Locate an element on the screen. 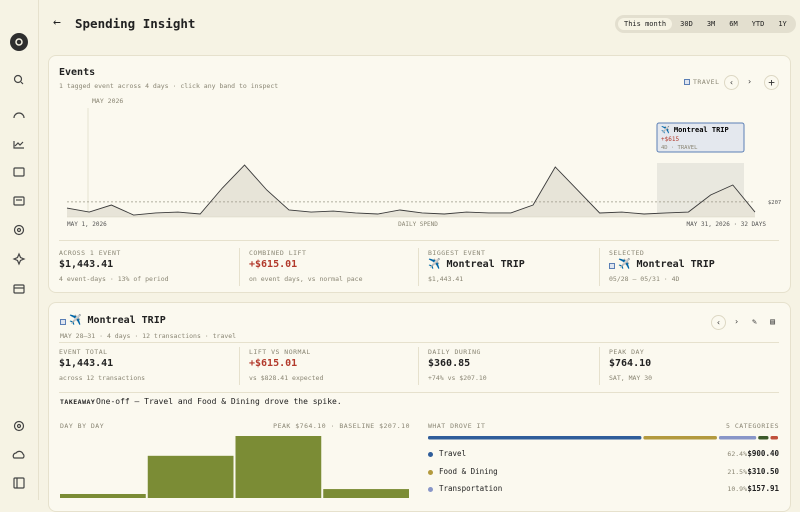 Image resolution: width=800 pixels, height=512 pixels. next-button: › is located at coordinates (749, 82).